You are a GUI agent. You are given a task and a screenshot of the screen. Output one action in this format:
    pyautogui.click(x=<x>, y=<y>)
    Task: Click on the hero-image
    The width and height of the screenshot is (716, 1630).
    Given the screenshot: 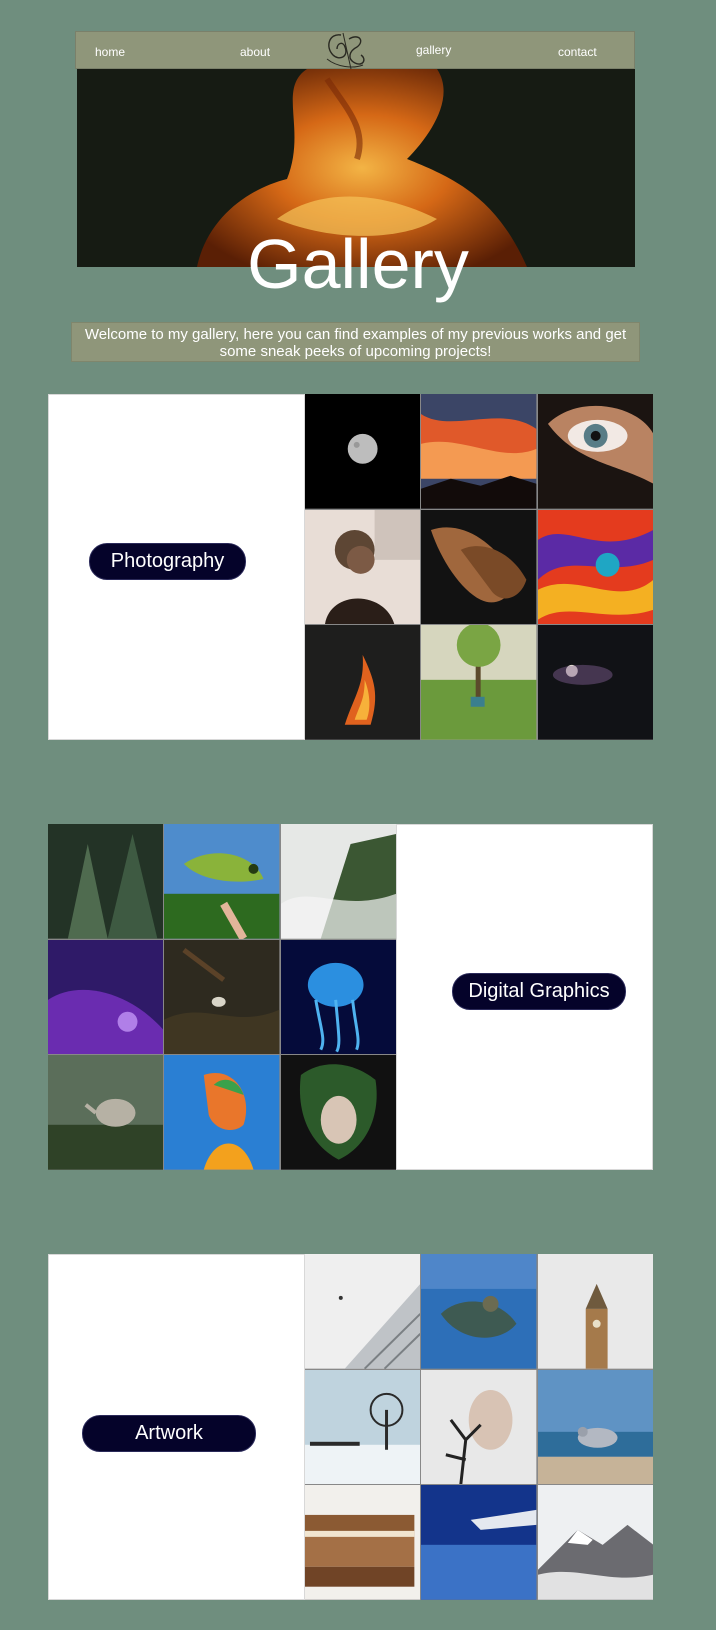 What is the action you would take?
    pyautogui.click(x=356, y=168)
    